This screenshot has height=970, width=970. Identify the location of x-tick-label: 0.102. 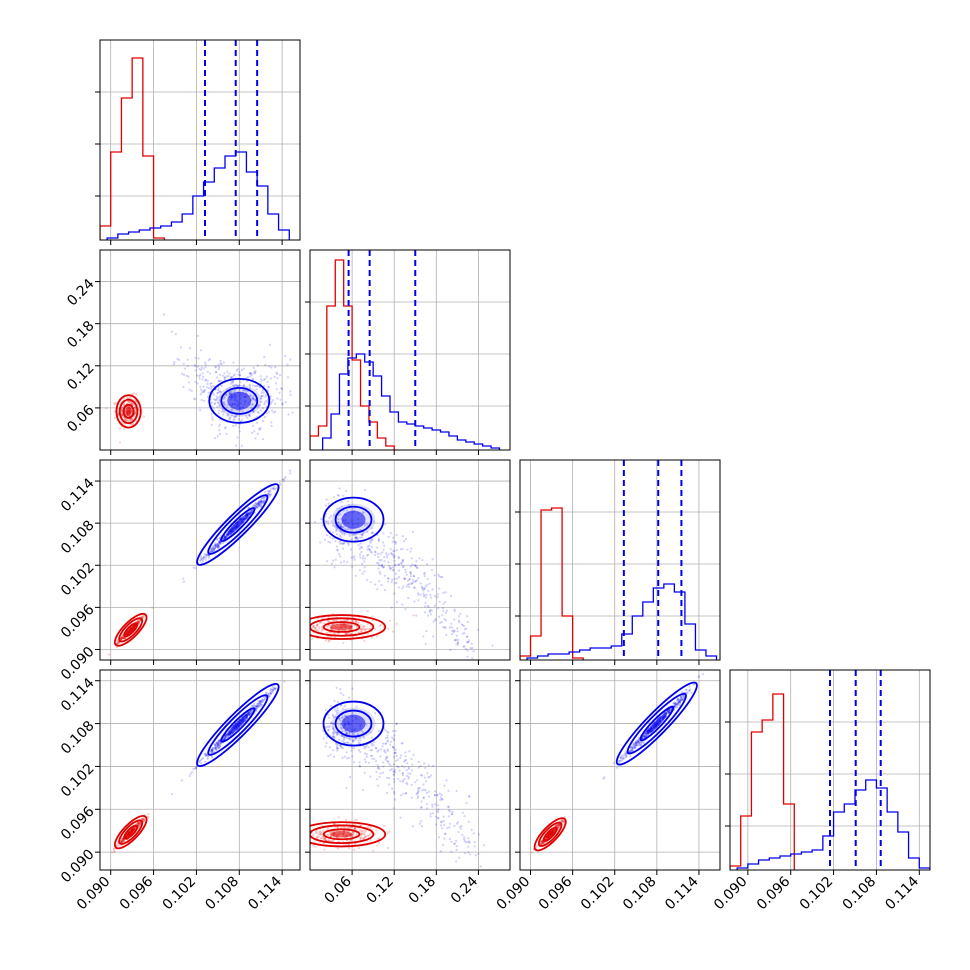
(180, 894).